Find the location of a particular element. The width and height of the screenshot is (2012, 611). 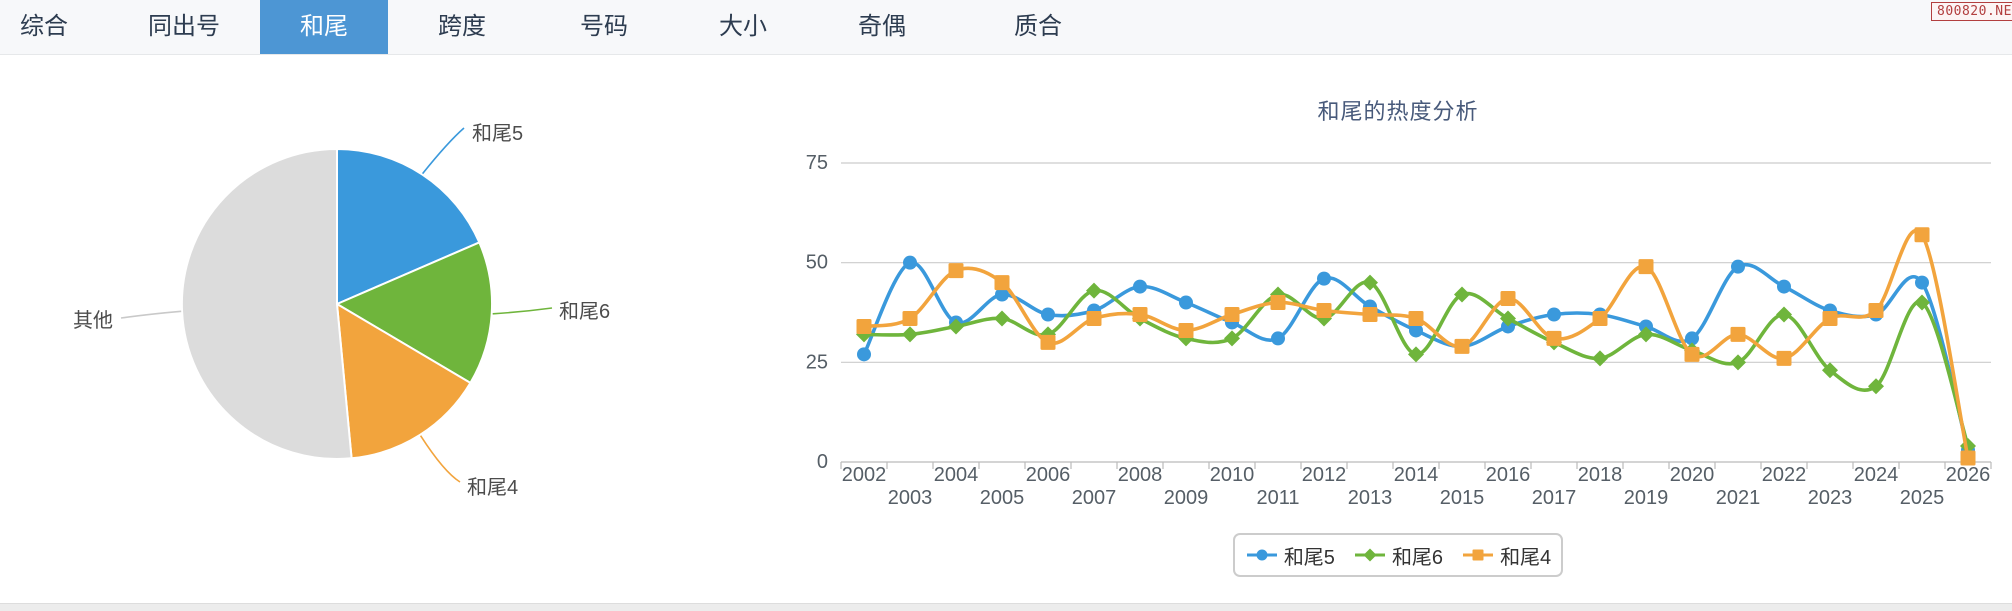

x-axis-year-label: 2020 is located at coordinates (1692, 475).